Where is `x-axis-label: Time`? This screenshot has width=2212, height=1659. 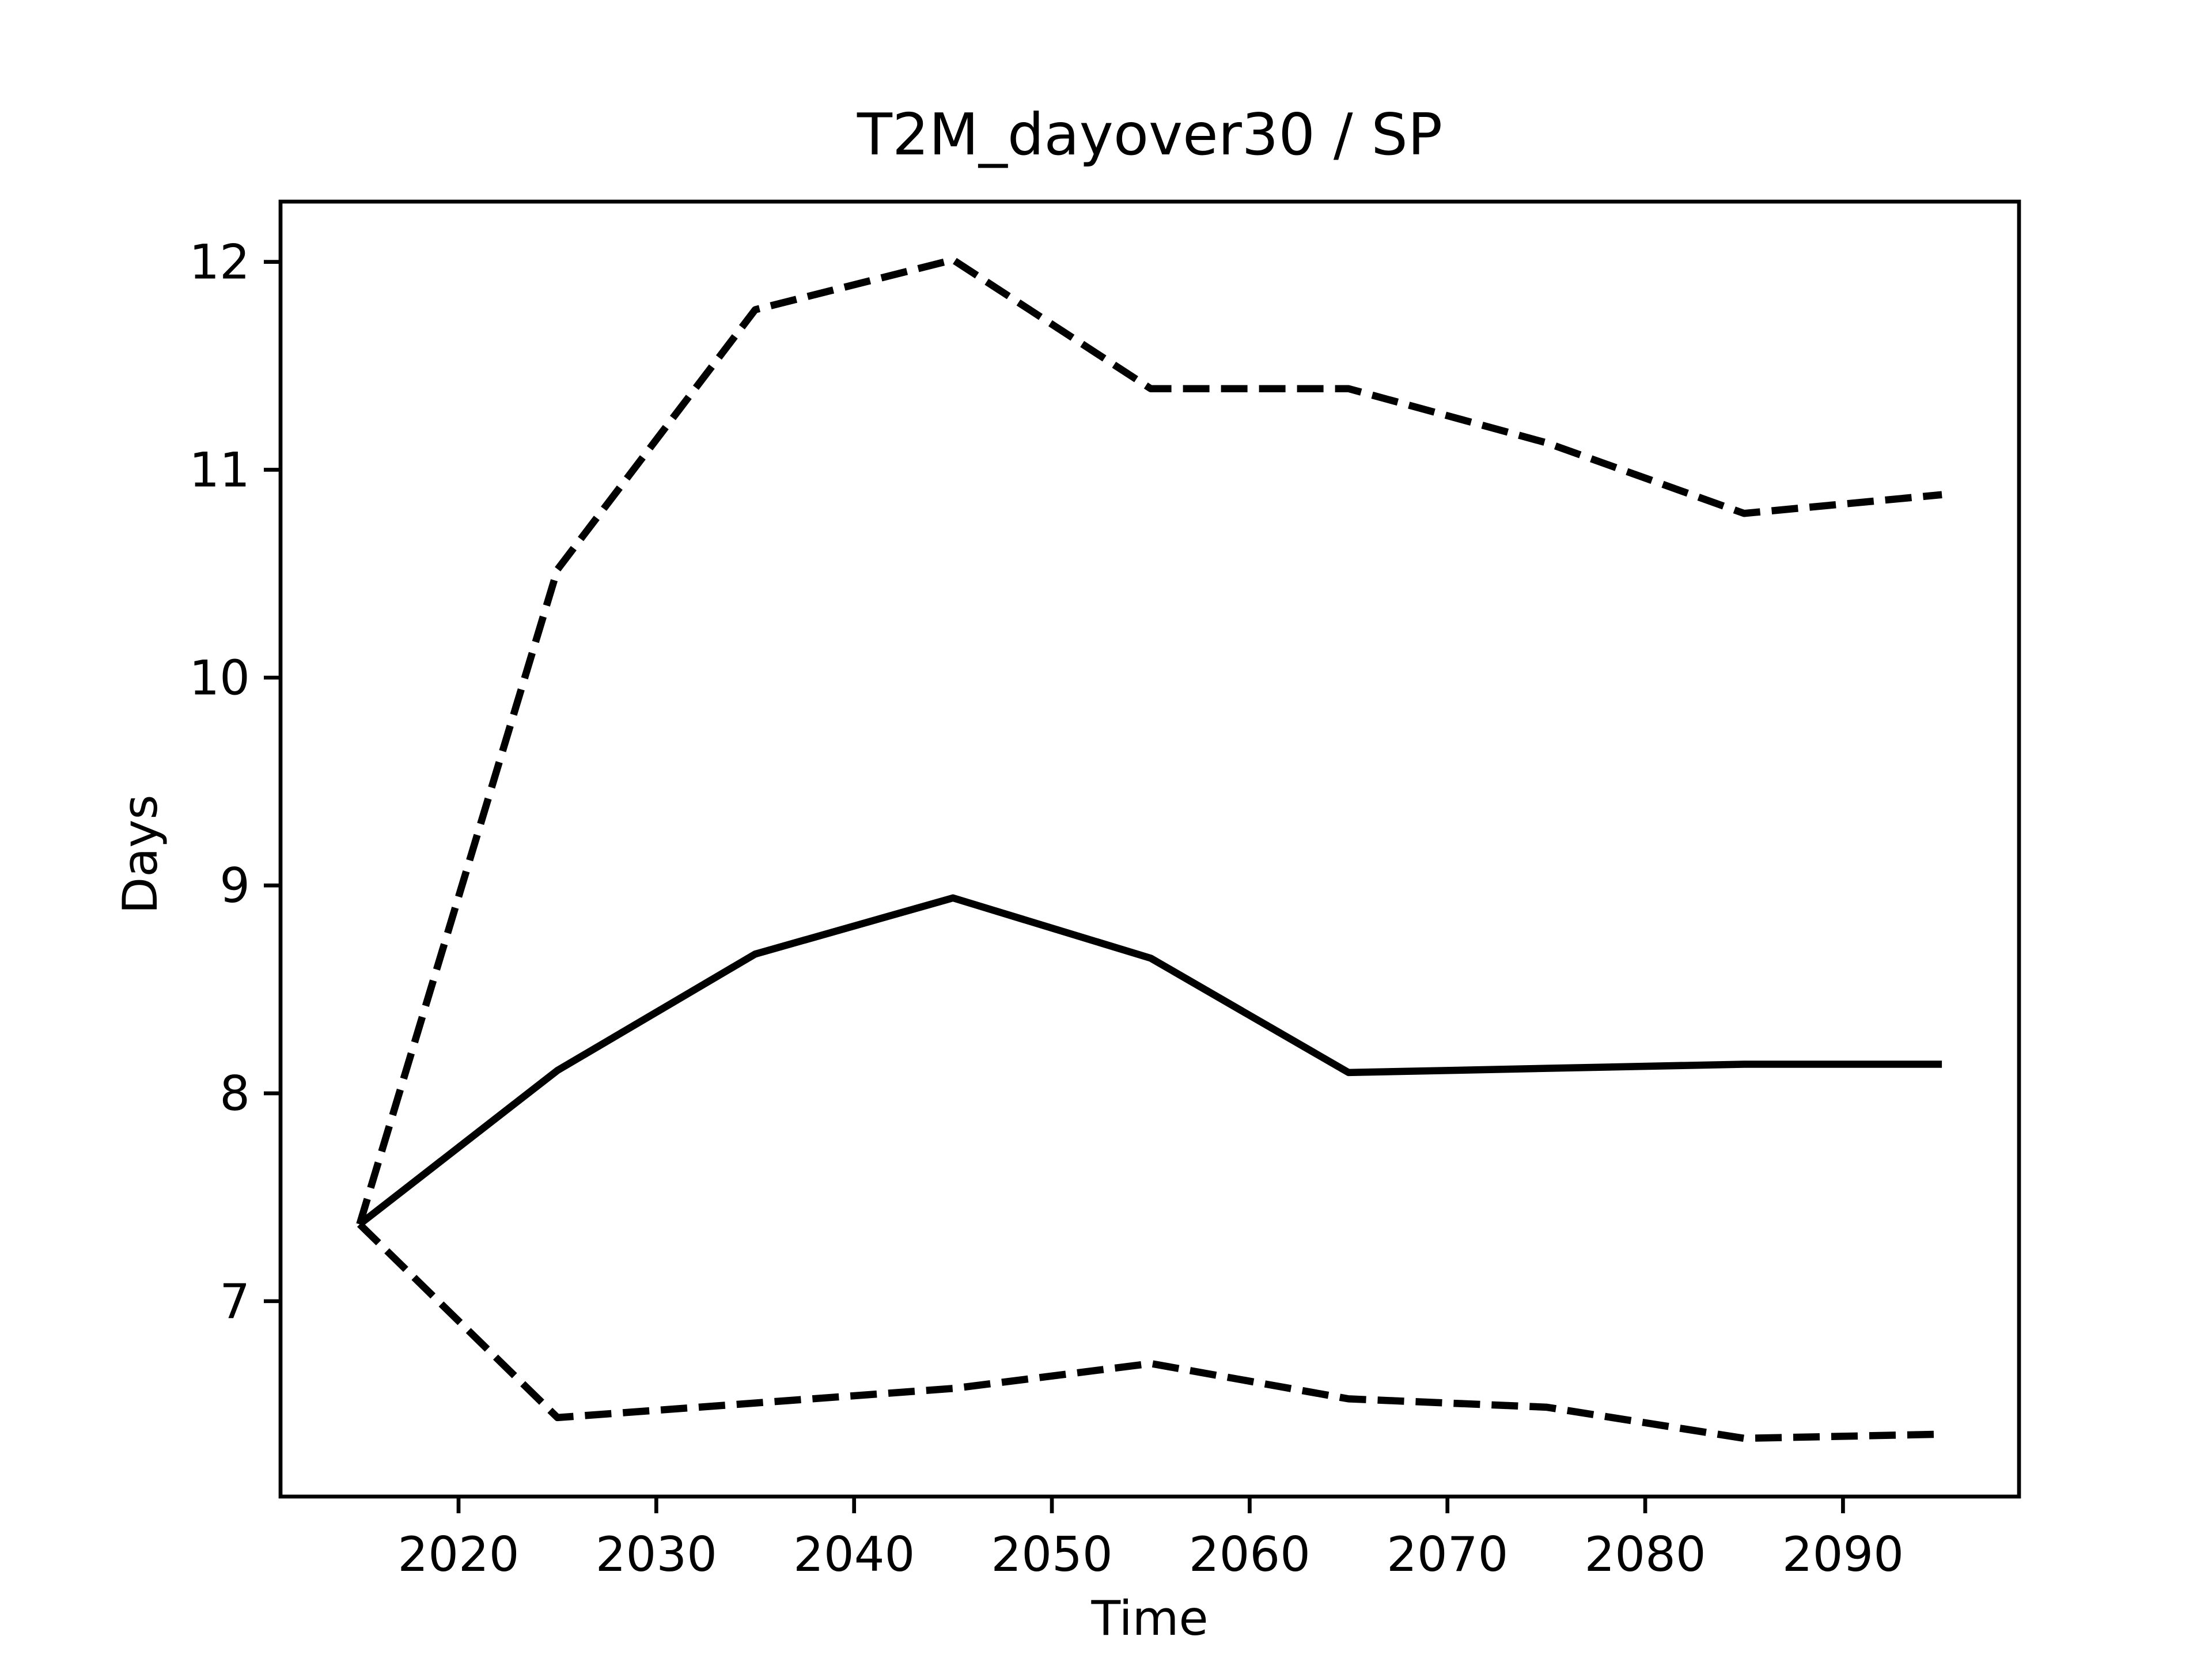 x-axis-label: Time is located at coordinates (1149, 1618).